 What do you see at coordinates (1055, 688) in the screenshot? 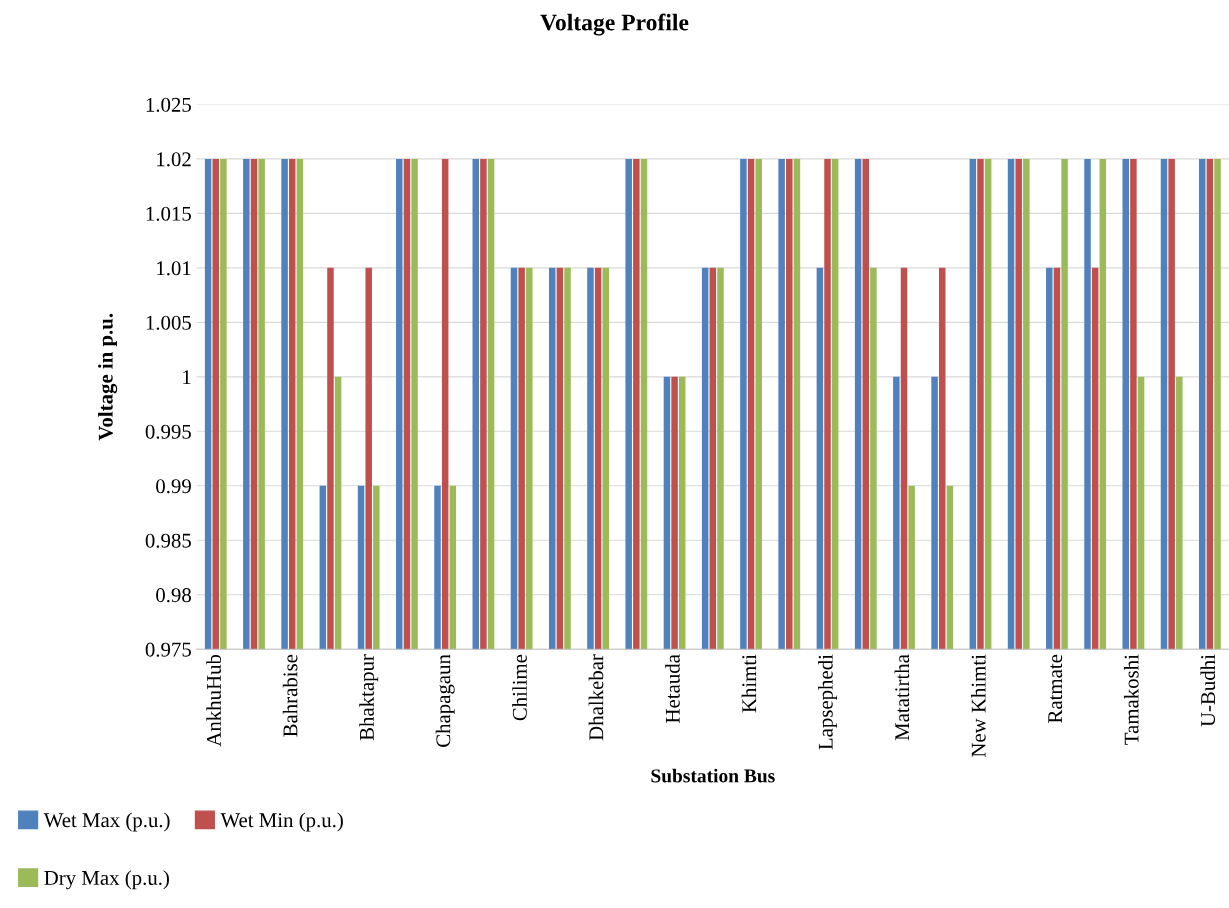
I see `x-tick-label: Ratmate` at bounding box center [1055, 688].